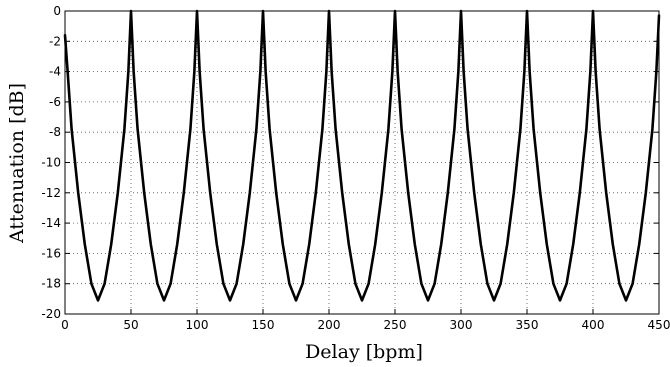 This screenshot has height=367, width=670. Describe the element at coordinates (263, 325) in the screenshot. I see `x-tick-label: 150` at that location.